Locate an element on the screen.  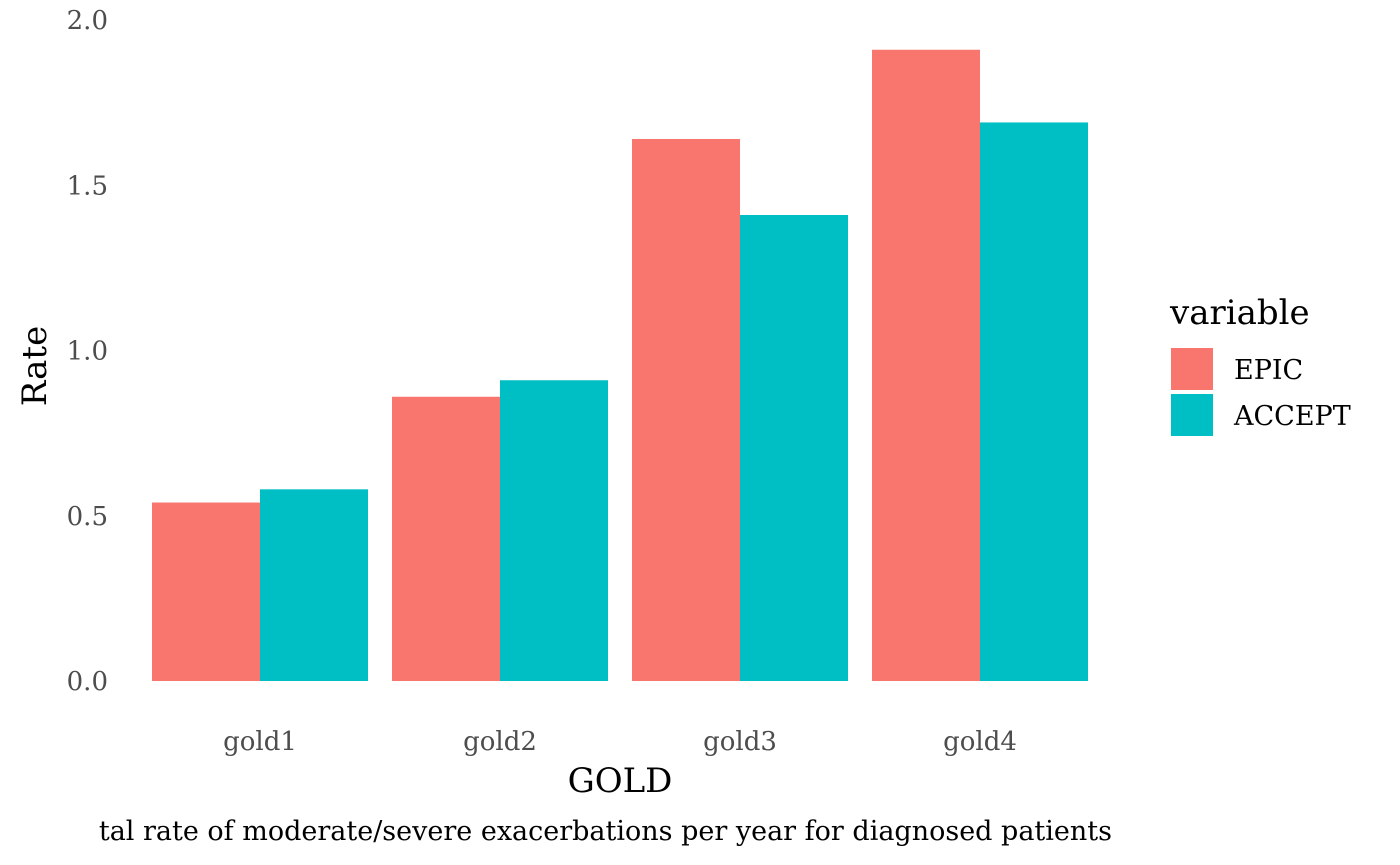
legend-key-accept is located at coordinates (1192, 415).